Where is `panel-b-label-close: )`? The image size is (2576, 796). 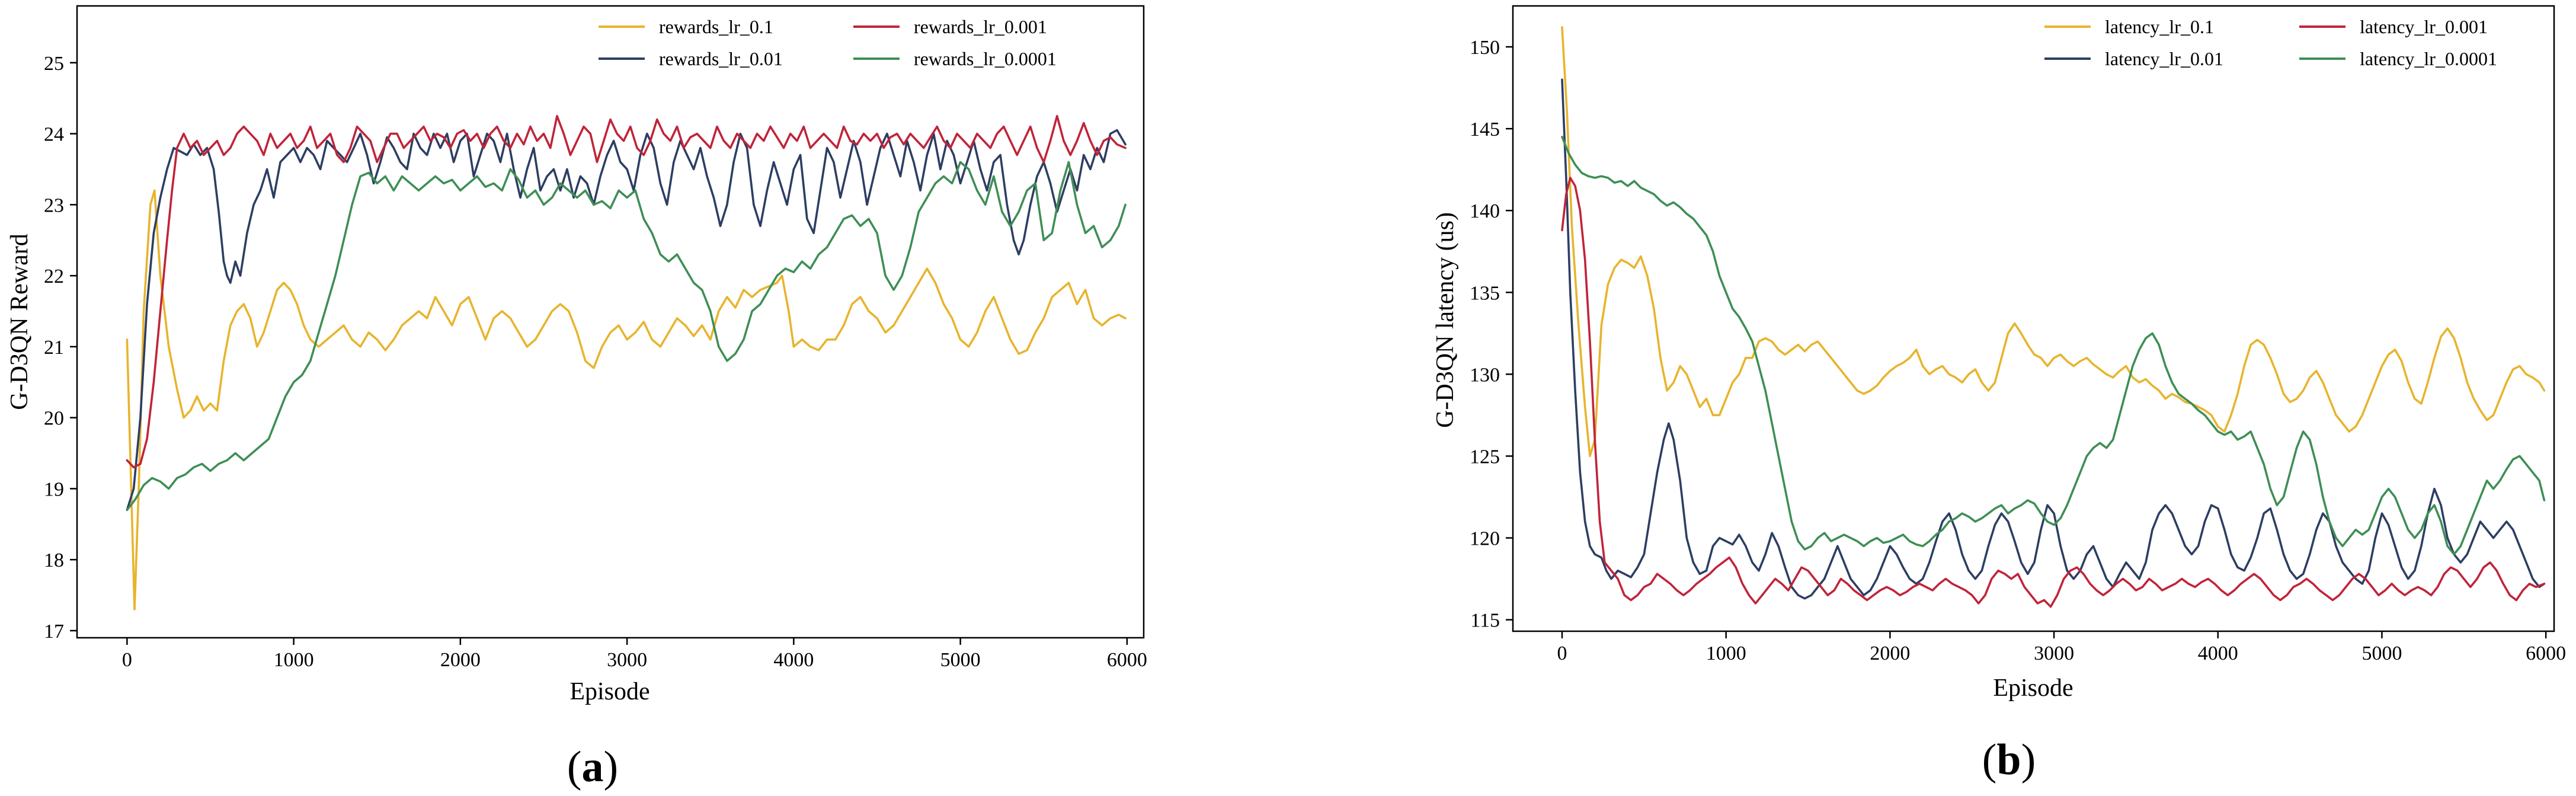 panel-b-label-close: ) is located at coordinates (2028, 760).